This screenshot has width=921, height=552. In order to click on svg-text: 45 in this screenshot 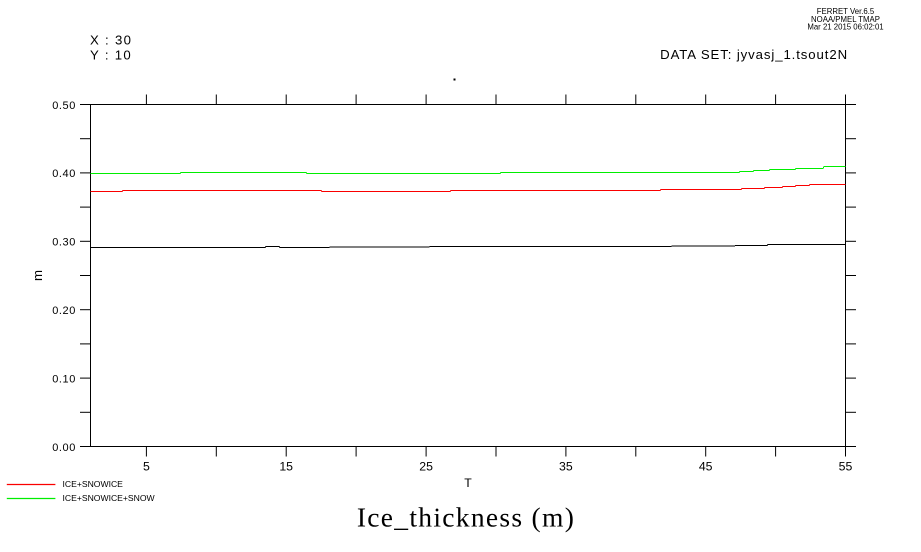, I will do `click(706, 467)`.